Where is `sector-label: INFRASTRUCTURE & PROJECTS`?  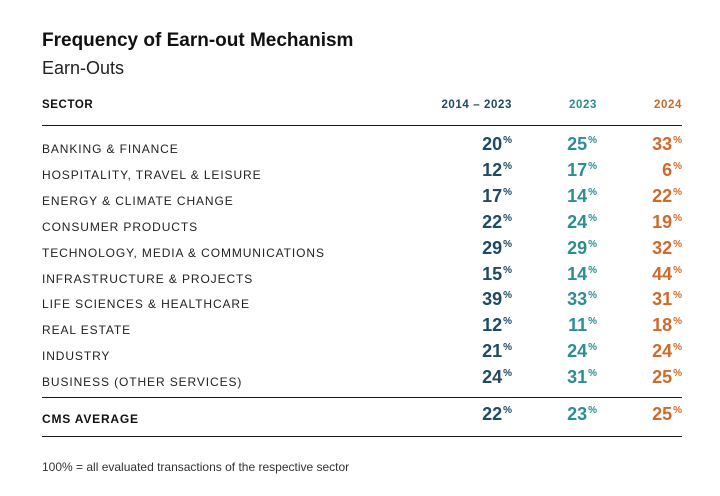 sector-label: INFRASTRUCTURE & PROJECTS is located at coordinates (148, 278).